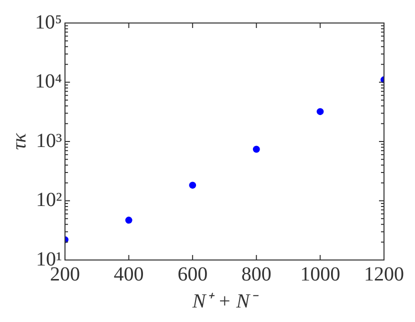 The height and width of the screenshot is (322, 415). What do you see at coordinates (19, 141) in the screenshot?
I see `y-axis-title: τκ` at bounding box center [19, 141].